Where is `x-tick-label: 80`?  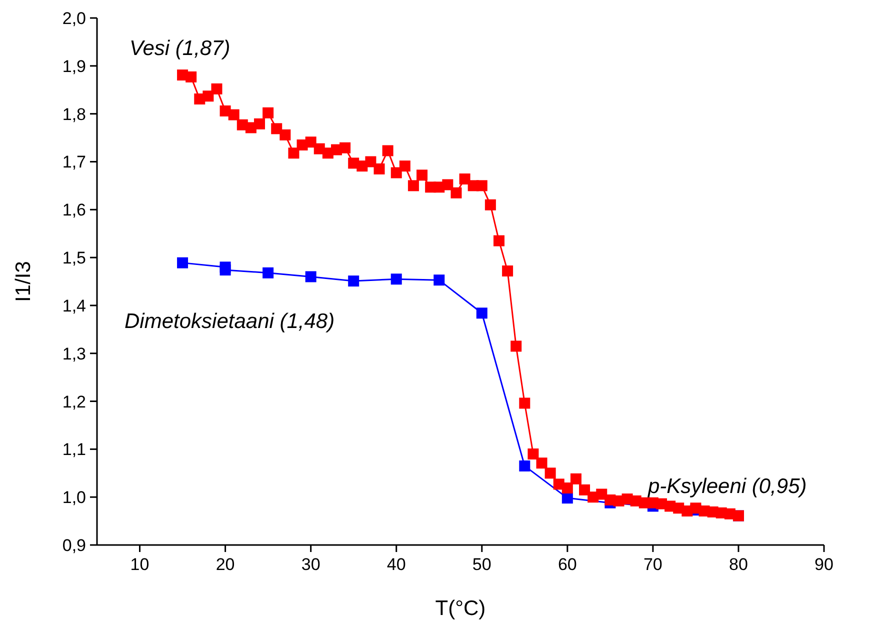 x-tick-label: 80 is located at coordinates (738, 564).